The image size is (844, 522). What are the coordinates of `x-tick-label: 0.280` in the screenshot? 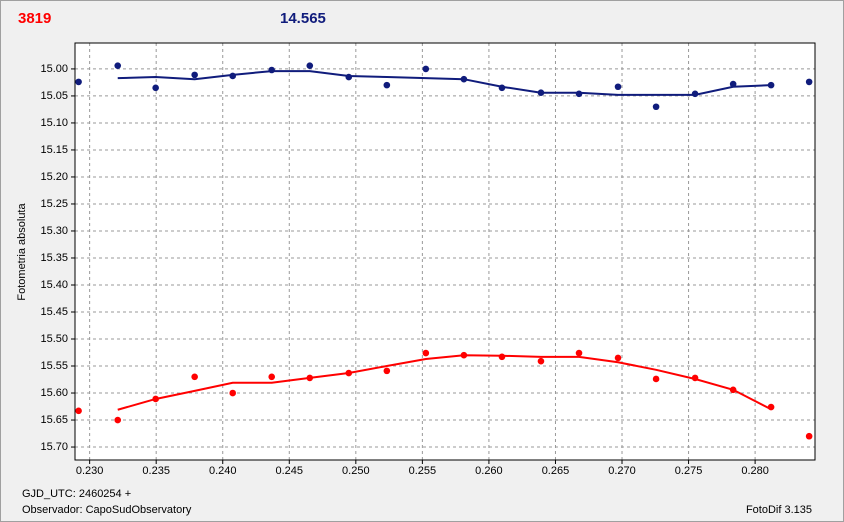 It's located at (755, 471).